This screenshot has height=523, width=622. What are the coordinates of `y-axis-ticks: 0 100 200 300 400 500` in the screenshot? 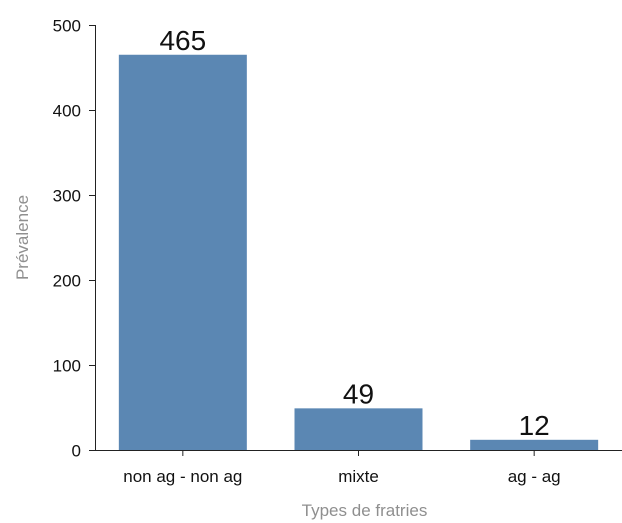 It's located at (74, 239).